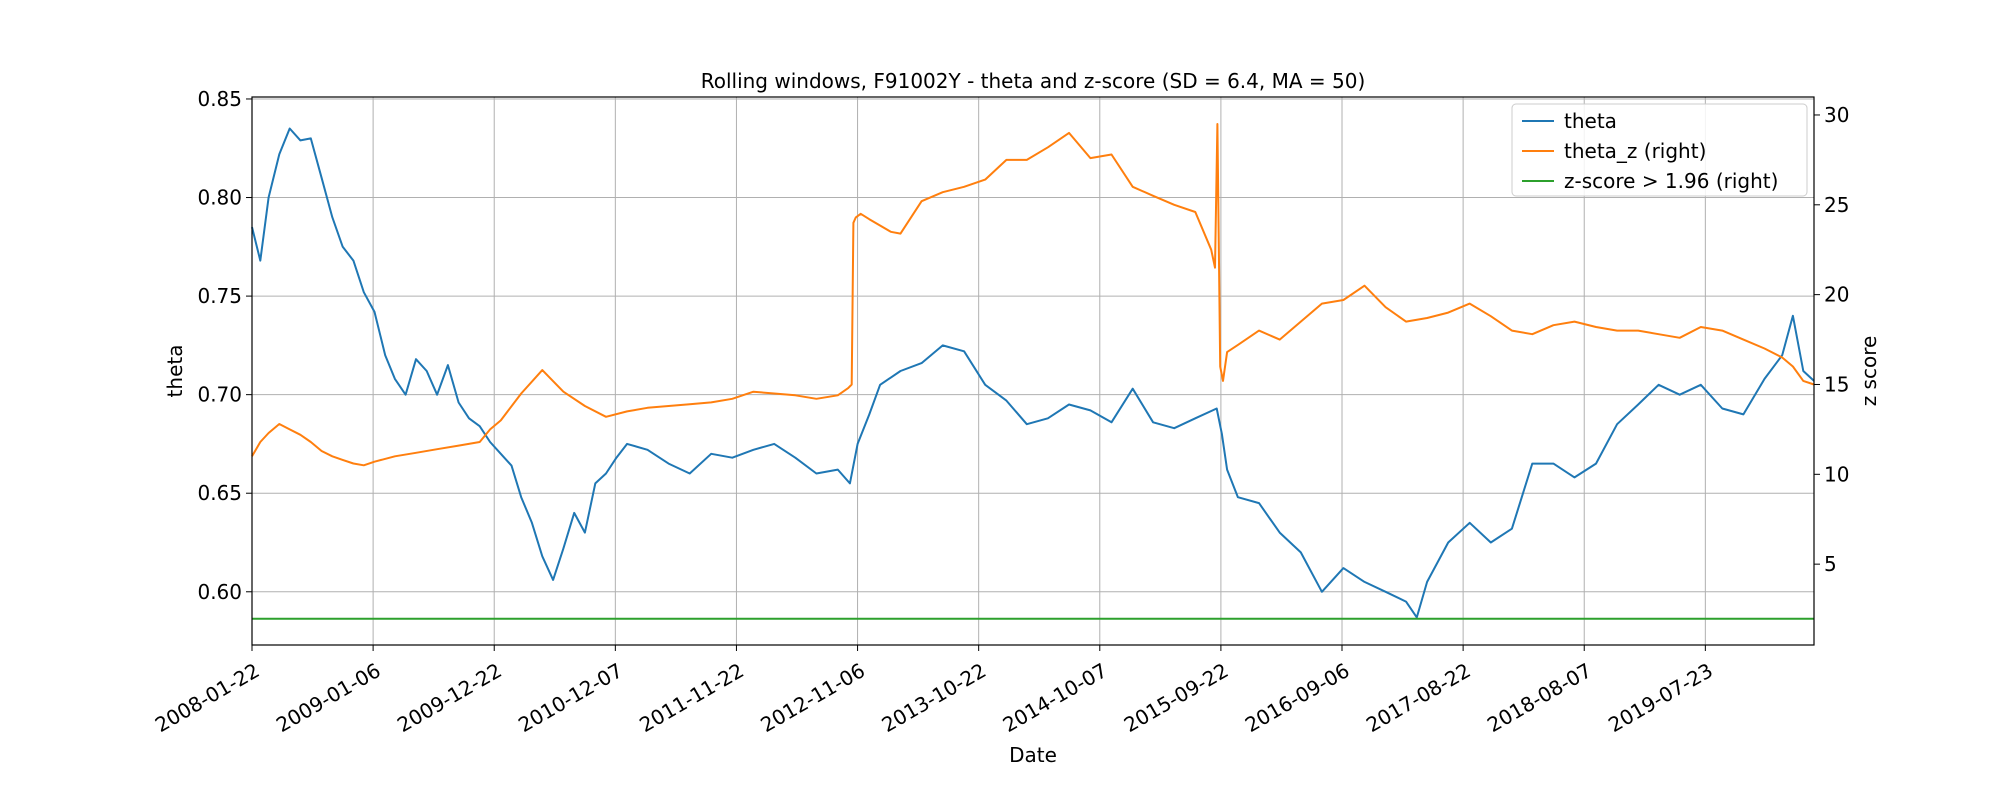  What do you see at coordinates (219, 592) in the screenshot?
I see `y-tick-label-left: 0.60` at bounding box center [219, 592].